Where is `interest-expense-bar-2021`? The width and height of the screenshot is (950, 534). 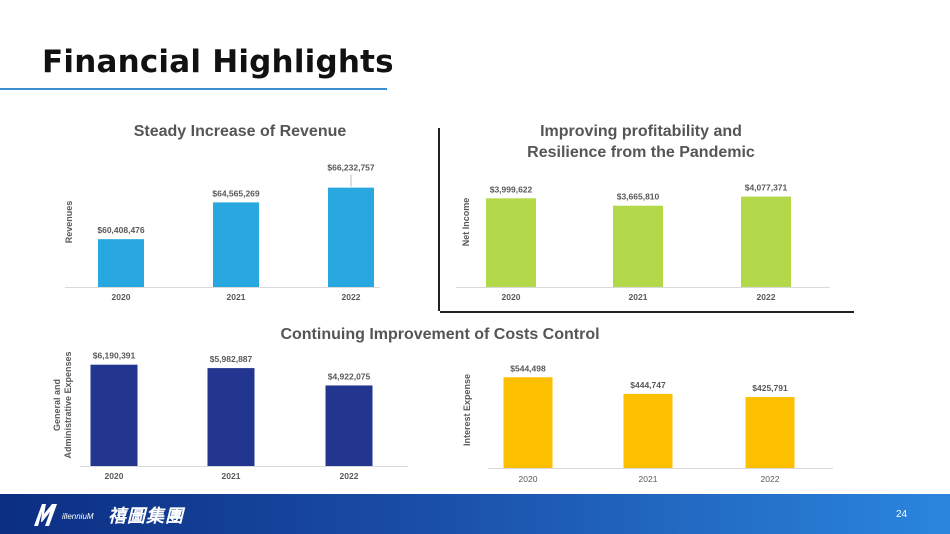
interest-expense-bar-2021 is located at coordinates (648, 430).